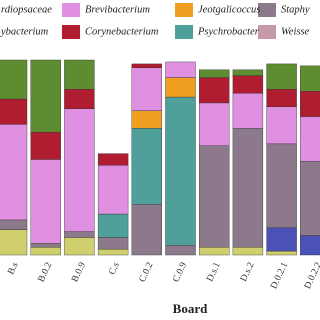 Image resolution: width=320 pixels, height=320 pixels. What do you see at coordinates (114, 269) in the screenshot?
I see `x-tick-label: C.s` at bounding box center [114, 269].